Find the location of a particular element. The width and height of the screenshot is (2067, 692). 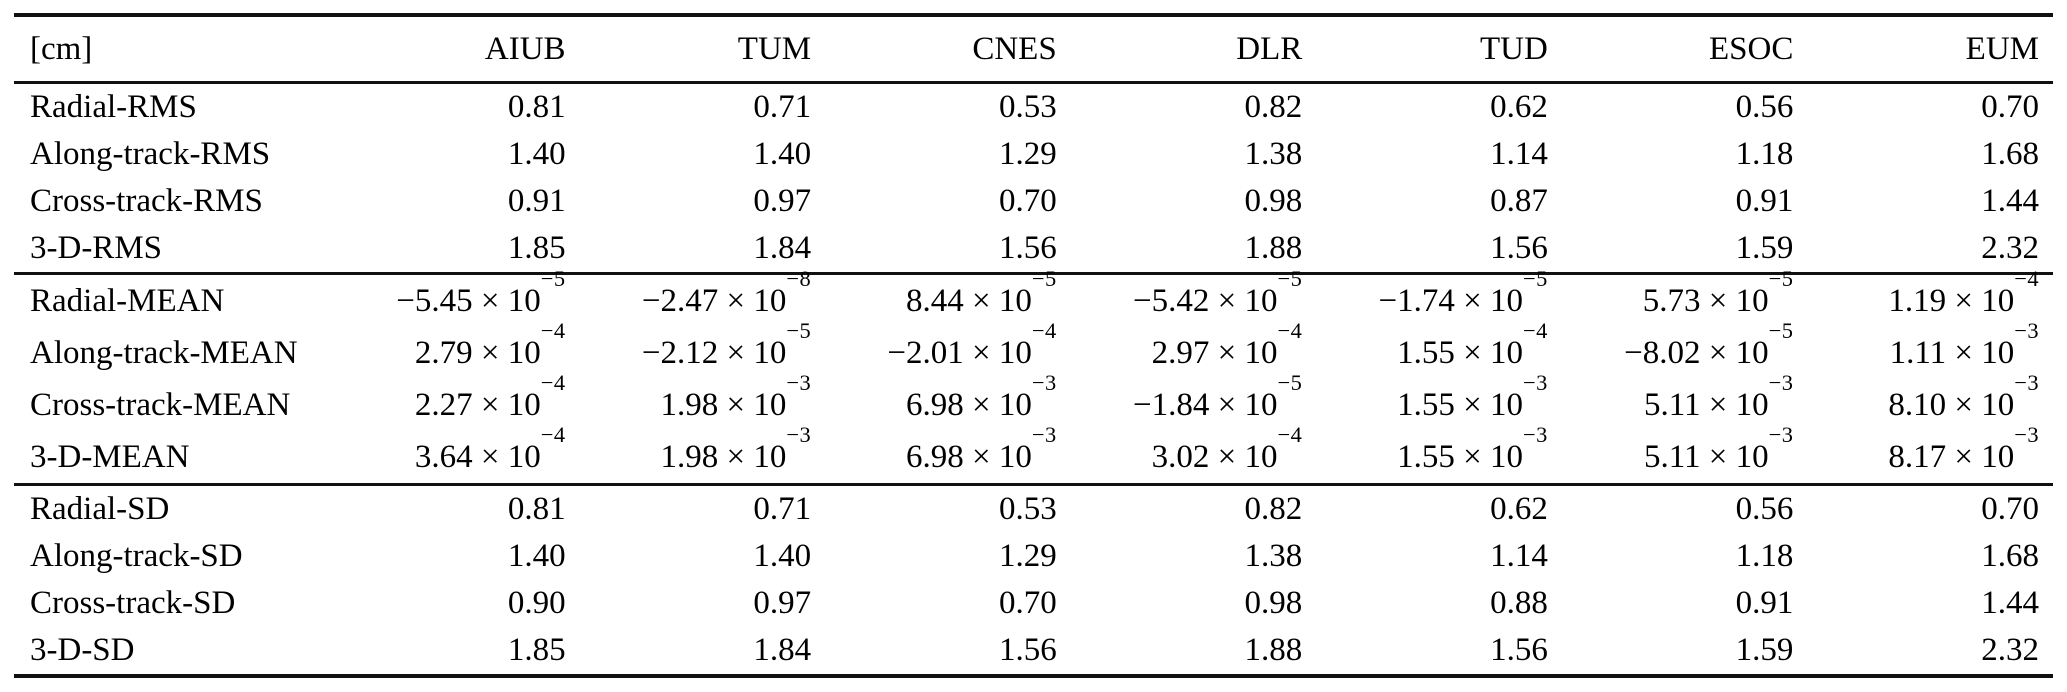

value-cell: 3.64 × 10⁻⁴ is located at coordinates (457, 454).